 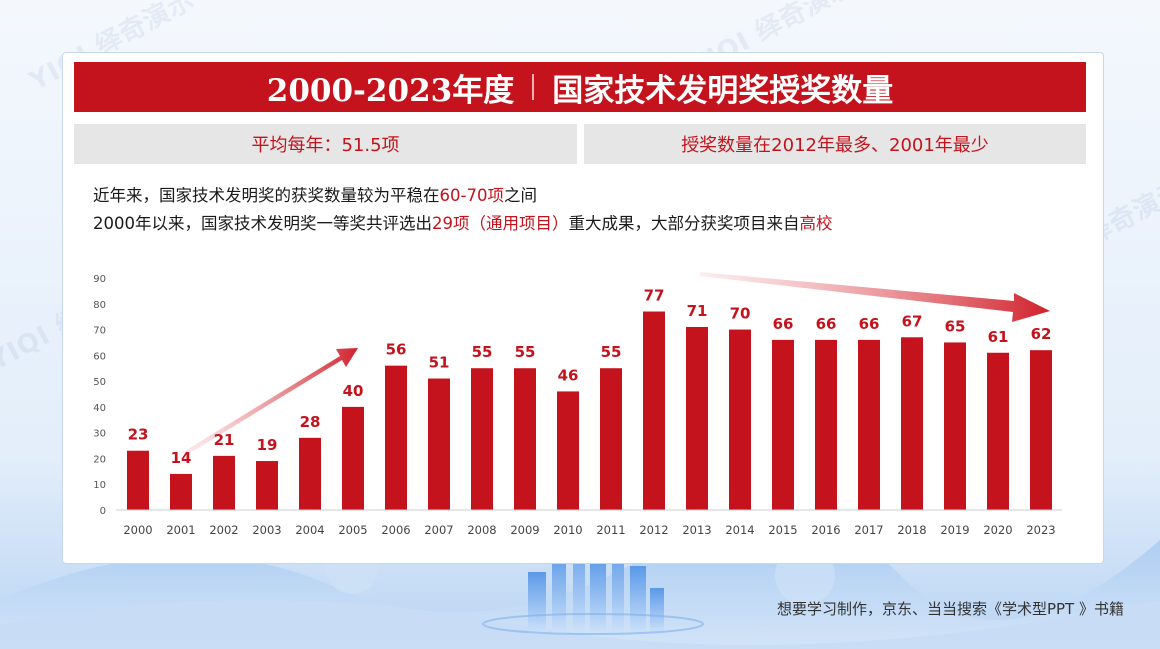 I want to click on bar-2008, so click(x=482, y=439).